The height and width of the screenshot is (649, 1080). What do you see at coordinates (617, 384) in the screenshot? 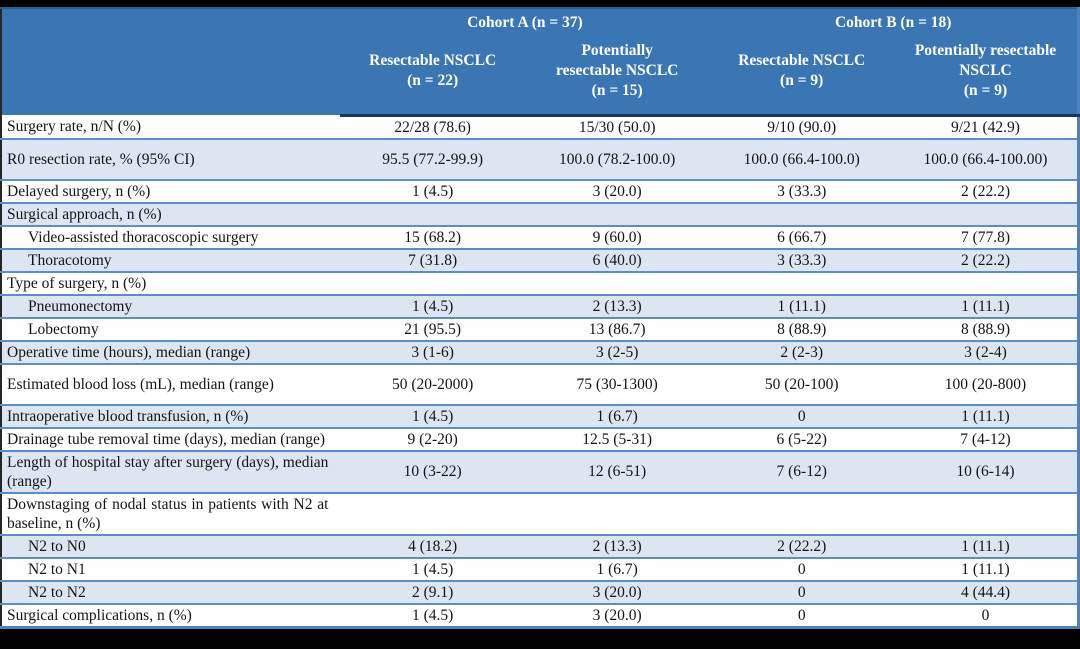
I see `value-cell: 75 (30-1300)` at bounding box center [617, 384].